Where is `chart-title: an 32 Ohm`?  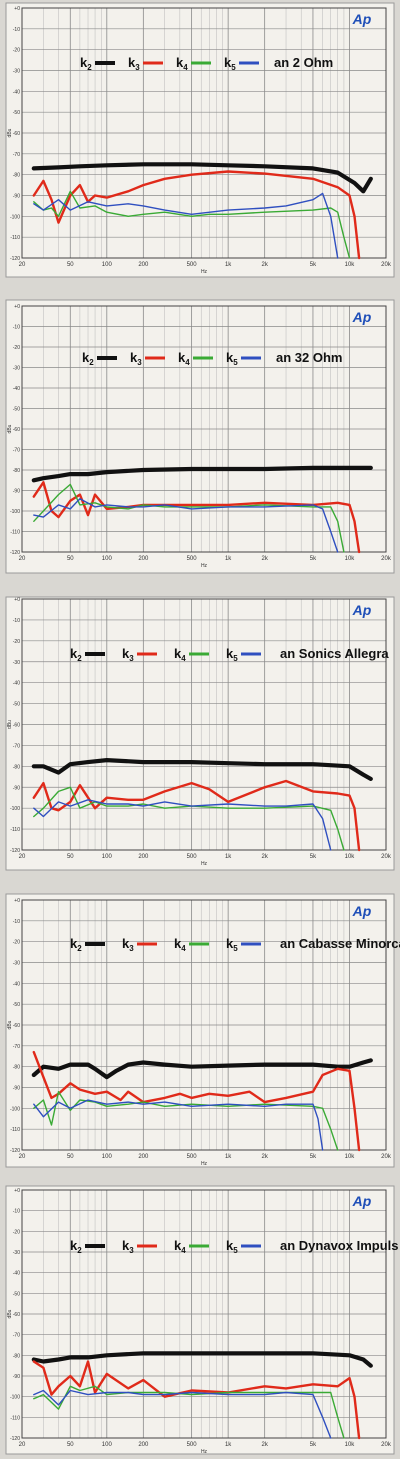 chart-title: an 32 Ohm is located at coordinates (309, 357).